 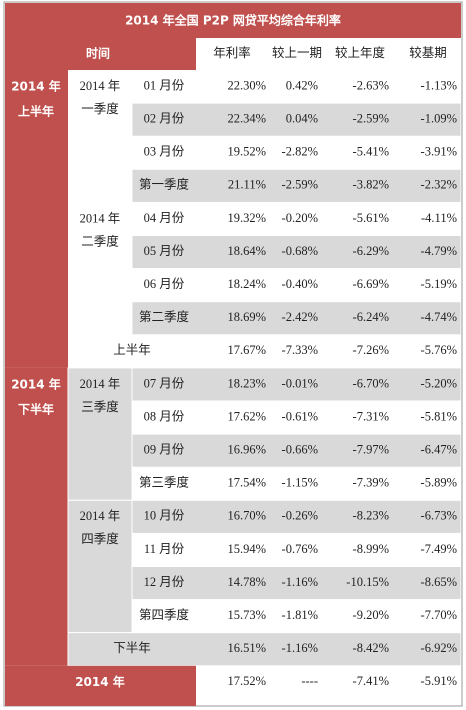 I want to click on cell-value: -5.61%, so click(x=371, y=218).